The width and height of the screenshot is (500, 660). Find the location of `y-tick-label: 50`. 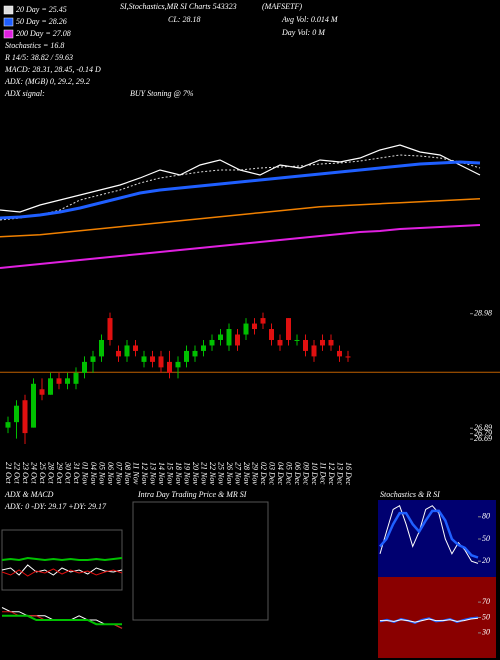

y-tick-label: 50 is located at coordinates (486, 616).